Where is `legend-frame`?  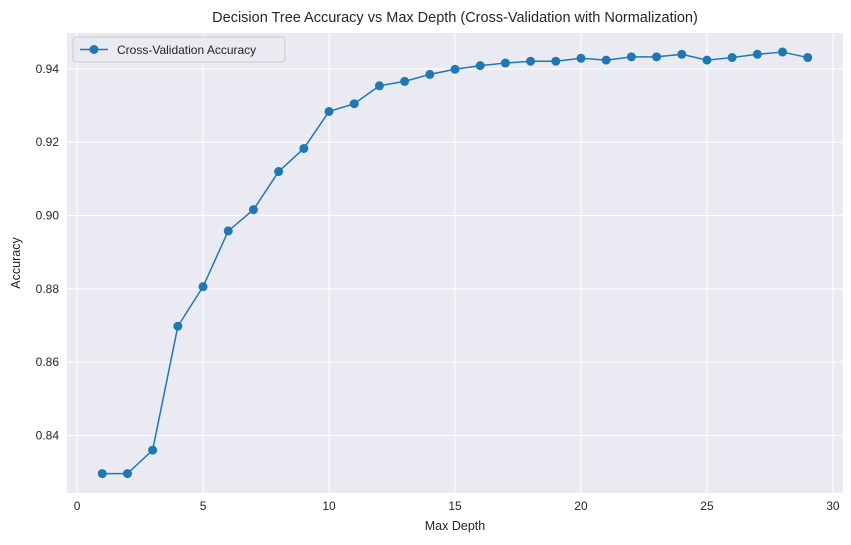
legend-frame is located at coordinates (179, 49).